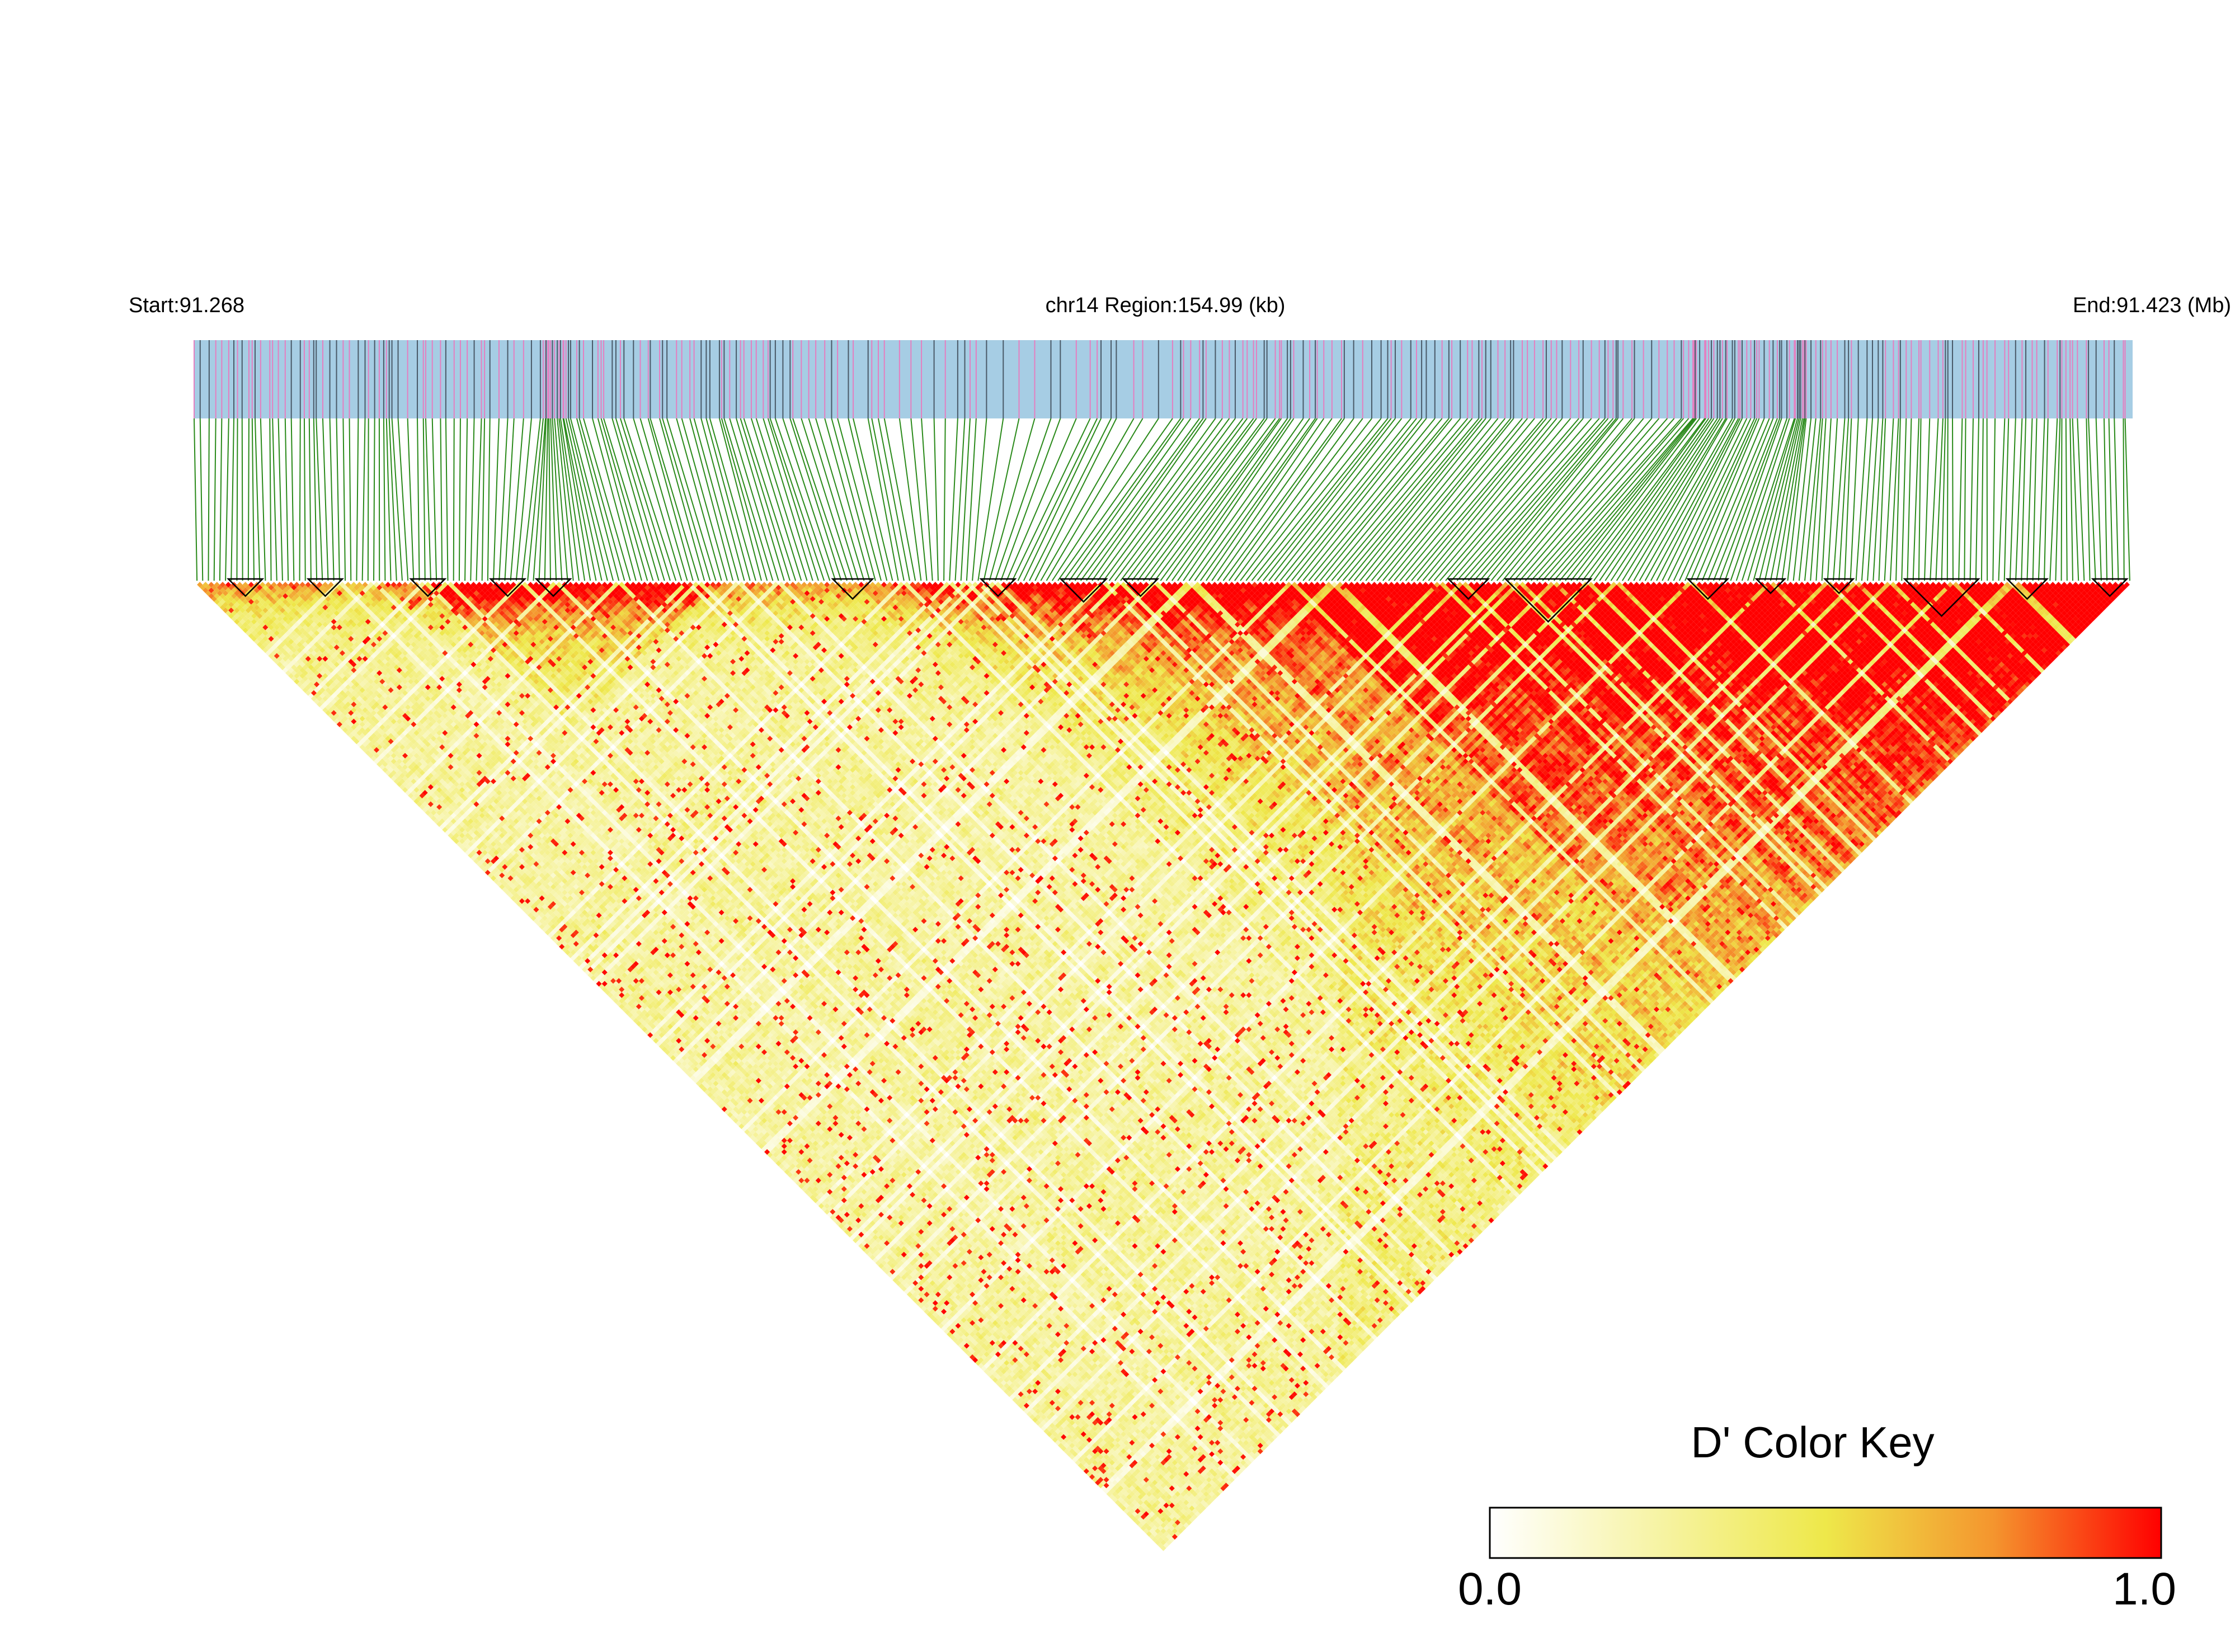 The width and height of the screenshot is (2235, 1652). Describe the element at coordinates (1163, 379) in the screenshot. I see `snp-track-background` at that location.